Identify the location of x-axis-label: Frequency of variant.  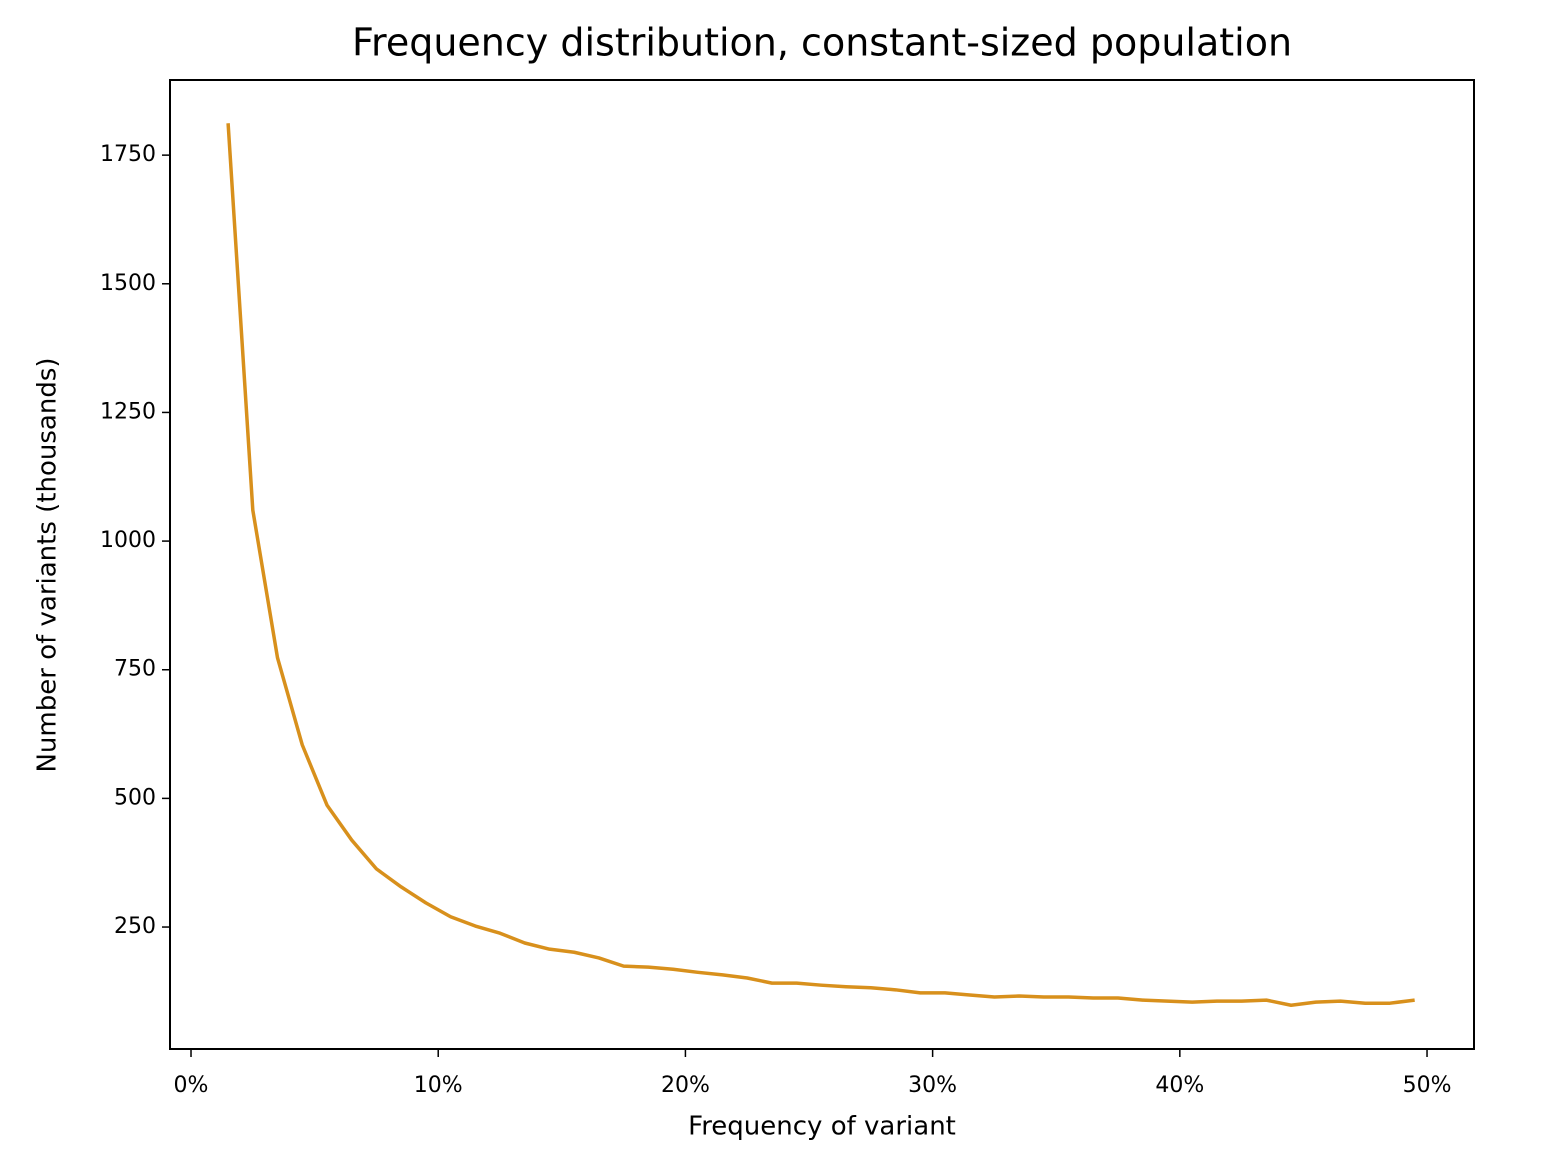
(822, 1127).